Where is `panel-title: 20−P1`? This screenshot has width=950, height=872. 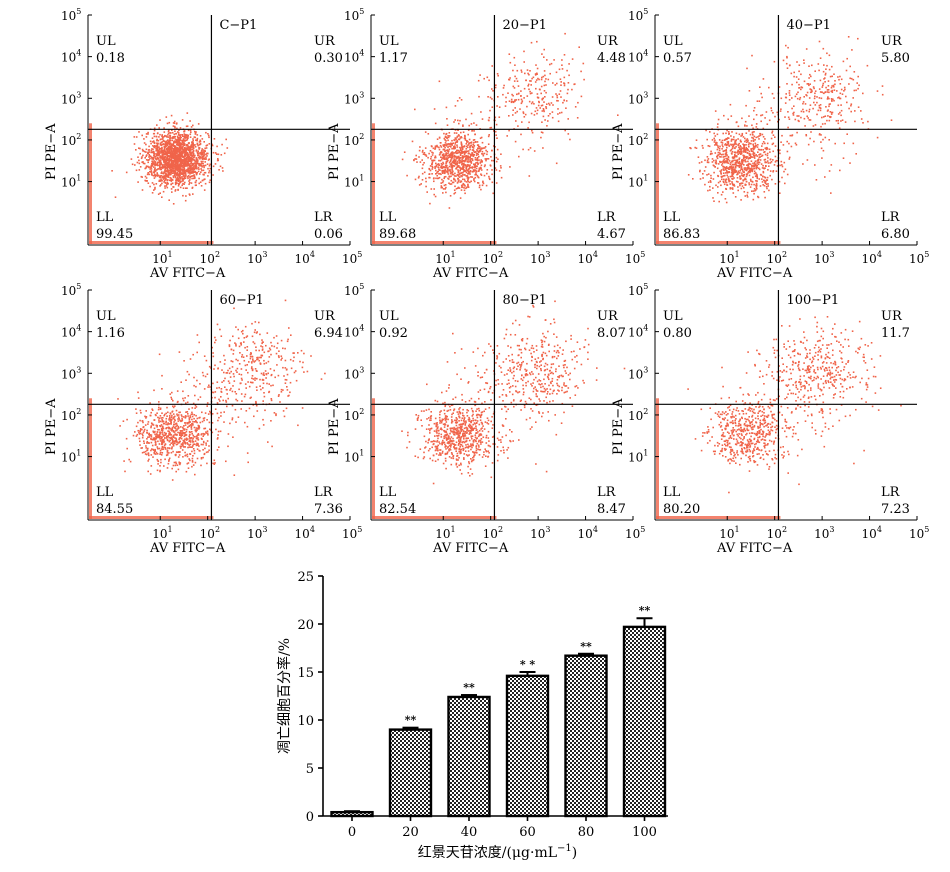 panel-title: 20−P1 is located at coordinates (524, 25).